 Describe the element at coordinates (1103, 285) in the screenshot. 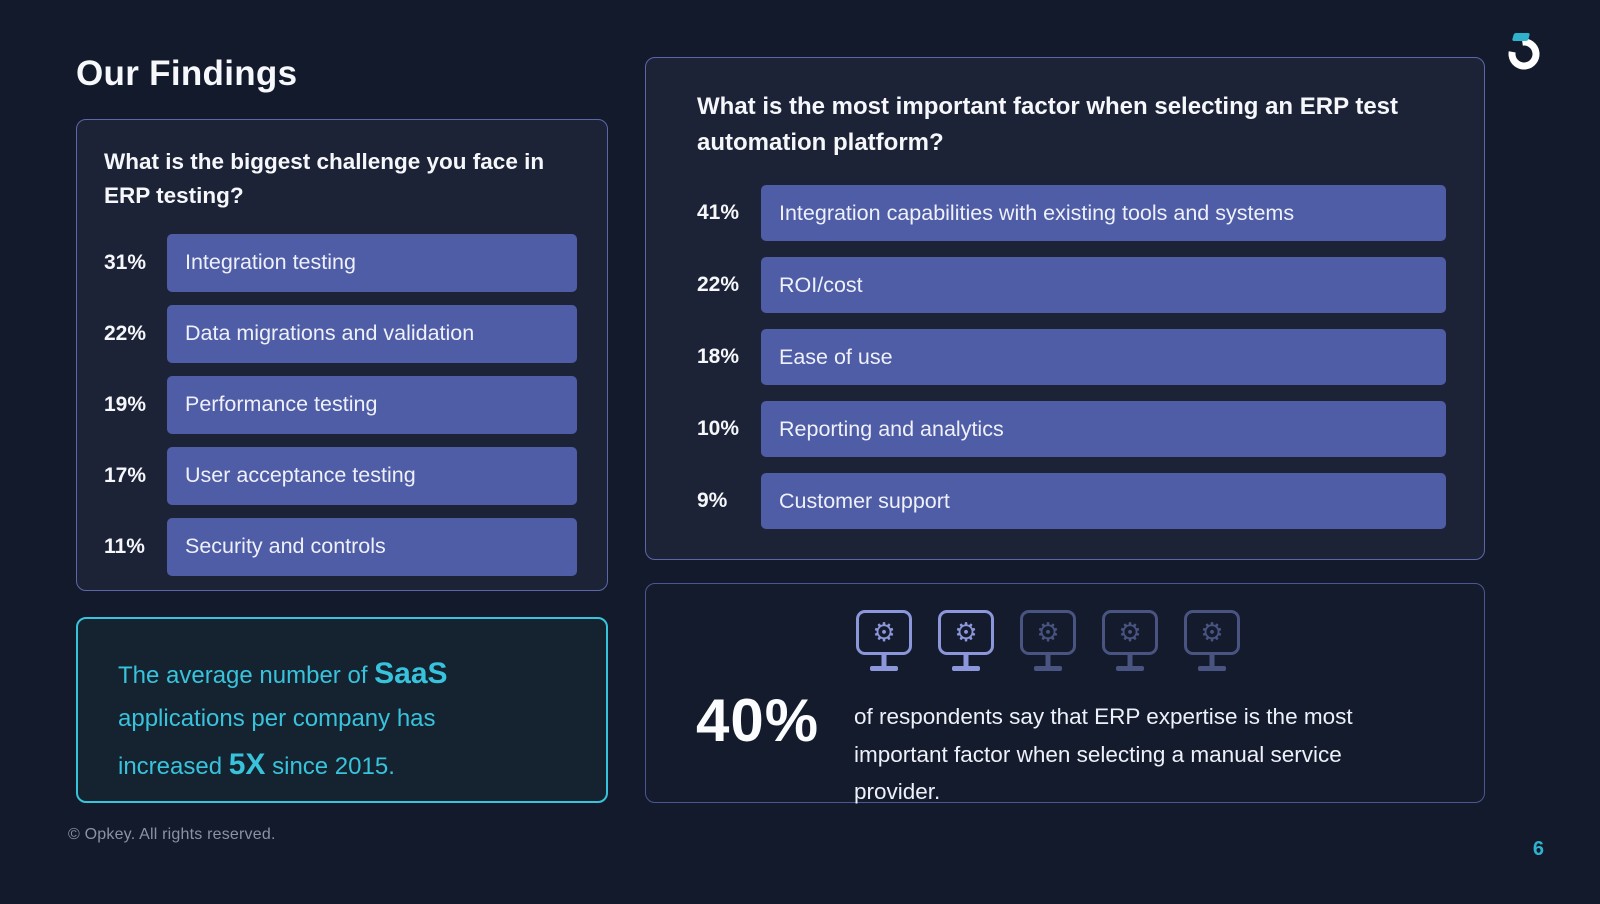

I see `bar: ROI/cost` at that location.